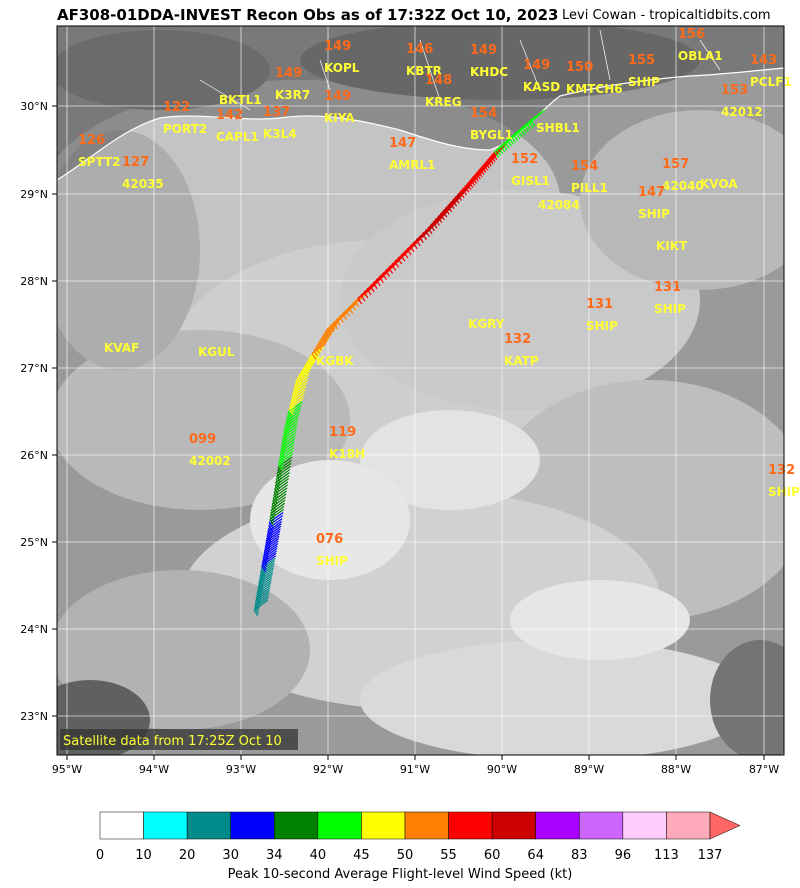  Describe the element at coordinates (274, 855) in the screenshot. I see `colorbar-tick-label: 34` at that location.